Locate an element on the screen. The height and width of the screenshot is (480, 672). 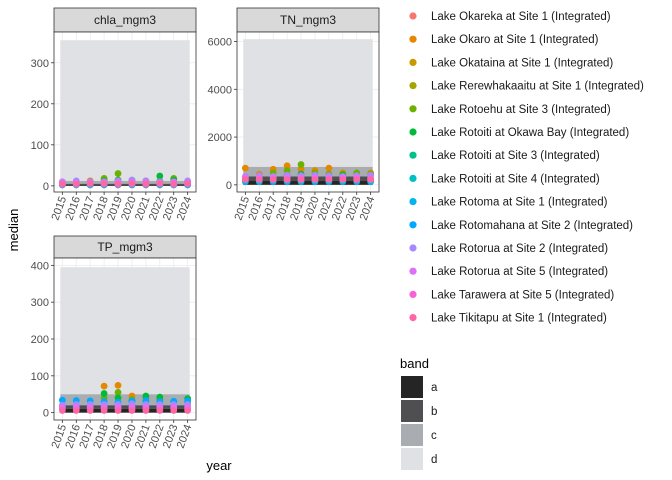
legend-item: Lake Rotorua at Site 5 (Integrated) is located at coordinates (508, 272).